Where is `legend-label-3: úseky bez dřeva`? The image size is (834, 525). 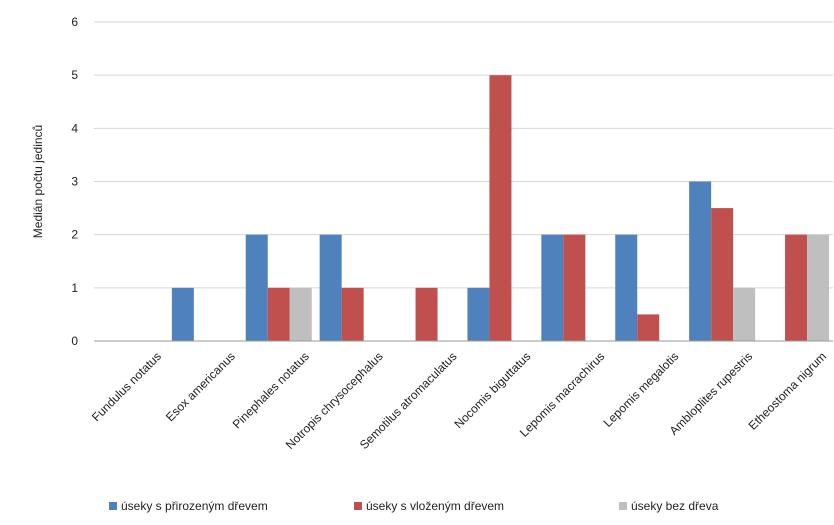 legend-label-3: úseky bez dřeva is located at coordinates (675, 506).